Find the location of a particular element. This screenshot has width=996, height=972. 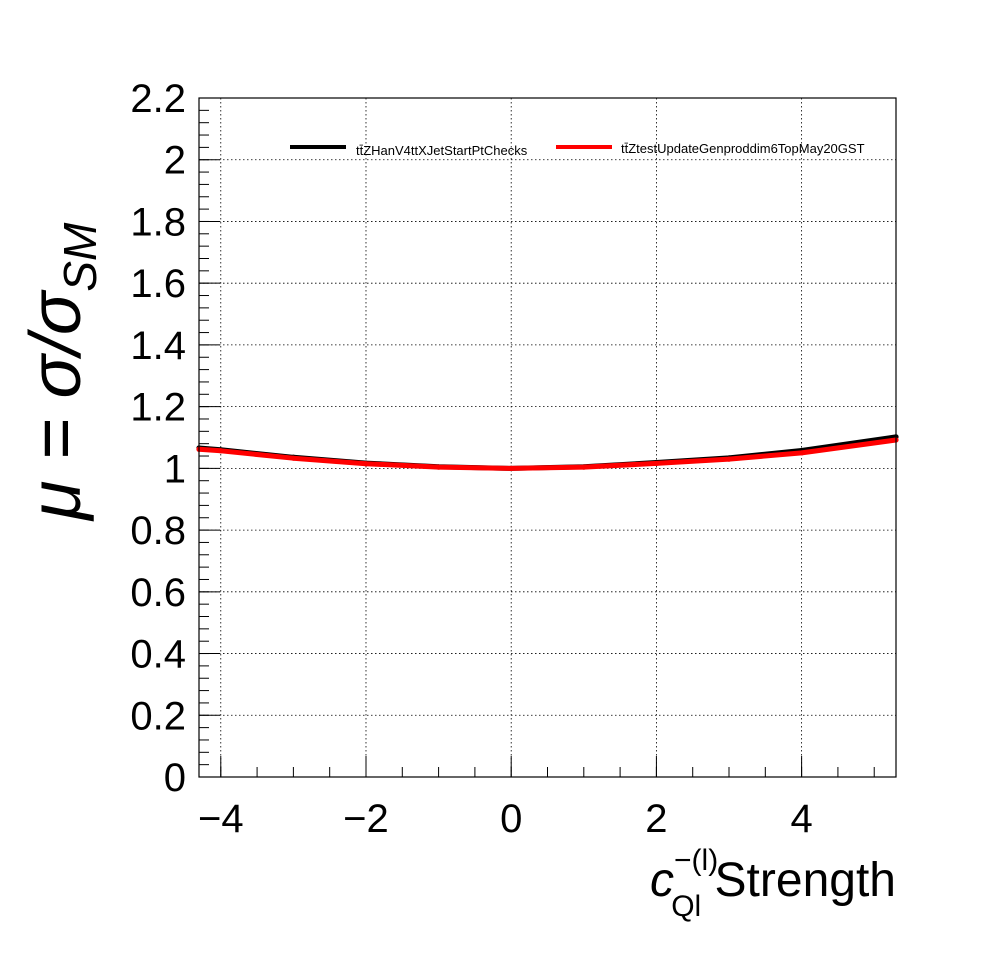

y-tick-label: 2 is located at coordinates (175, 161).